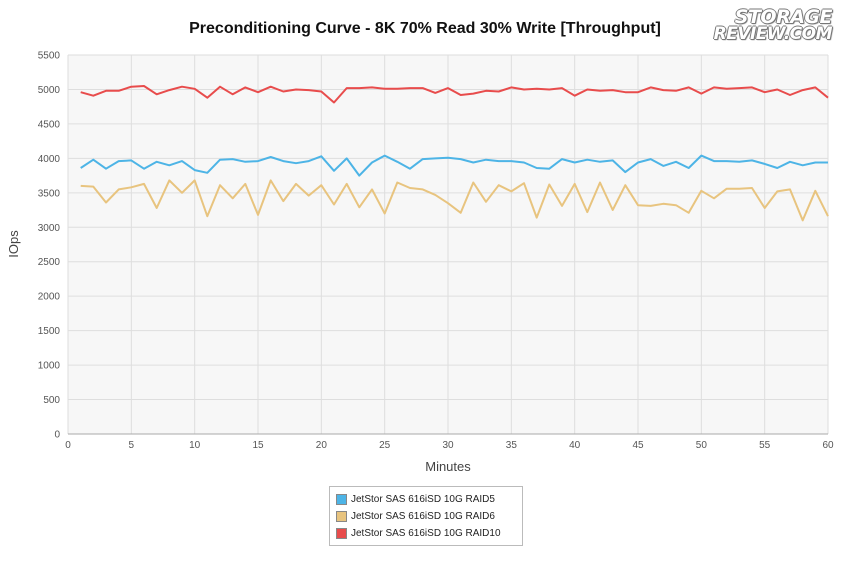  I want to click on y-tick-label: 5500, so click(49, 56).